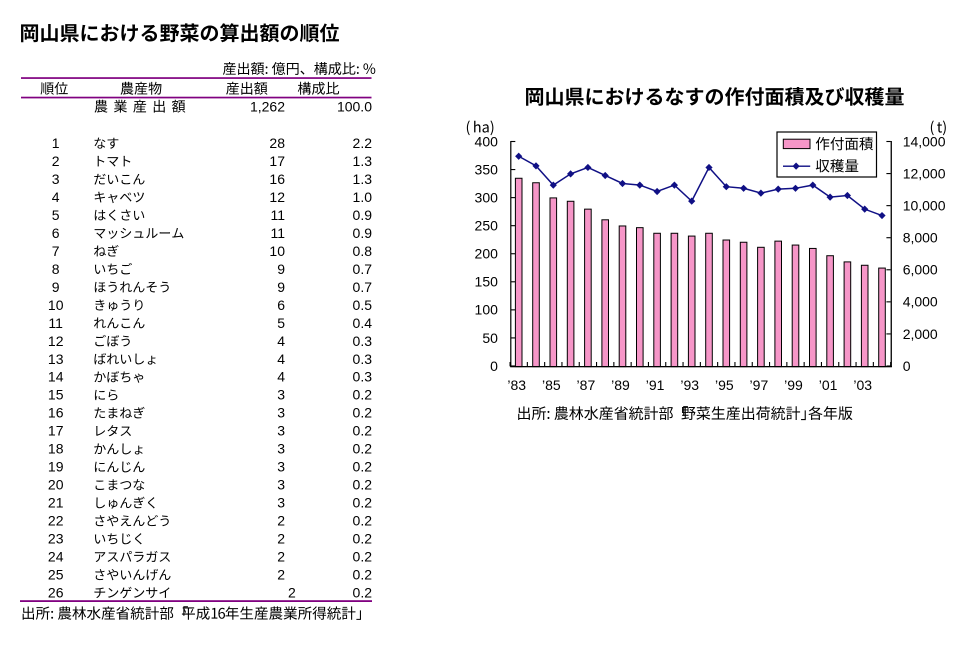 The image size is (977, 652). I want to click on svg-text: 13, so click(56, 359).